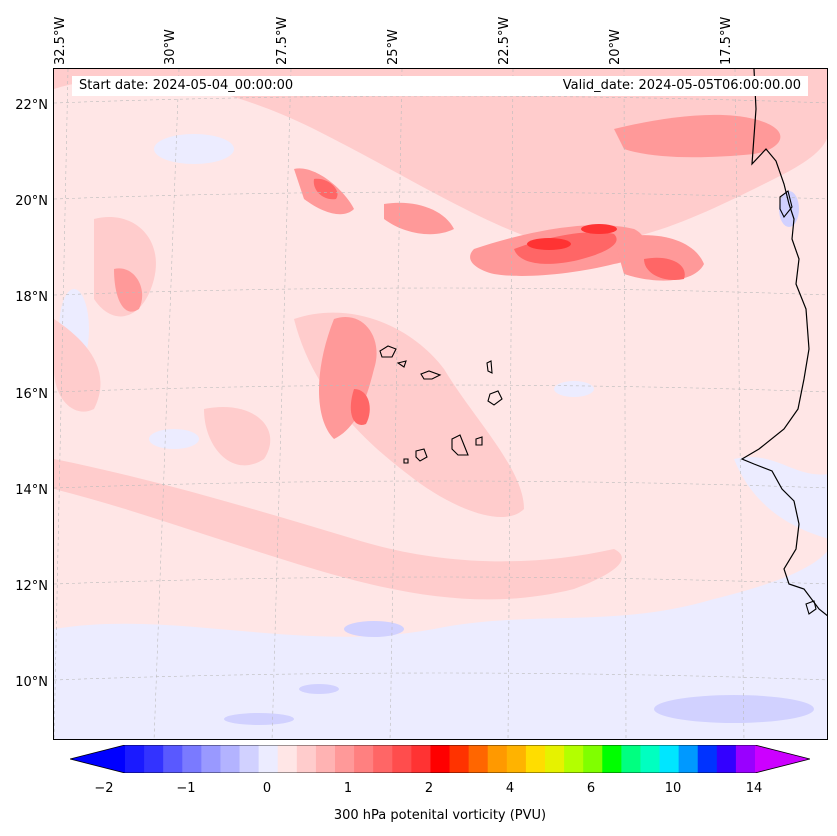  What do you see at coordinates (186, 85) in the screenshot?
I see `start-date-label: Start date: 2024-05-04_00:00:00` at bounding box center [186, 85].